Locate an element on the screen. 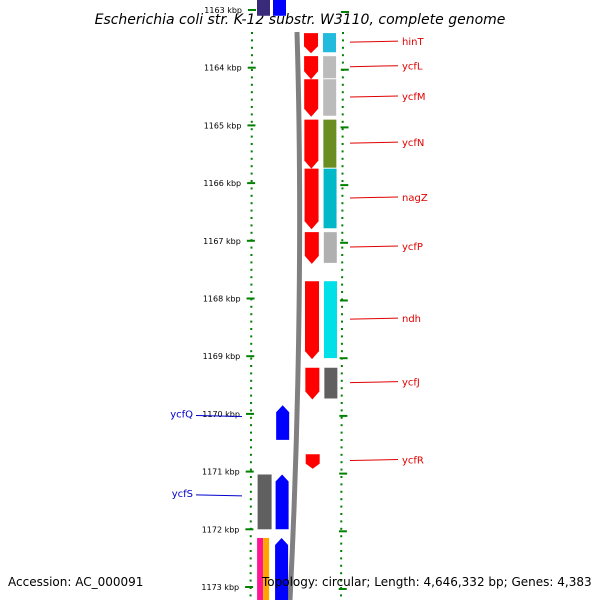 Image resolution: width=600 pixels, height=600 pixels. kbp-label: 1173 kbp is located at coordinates (220, 587).